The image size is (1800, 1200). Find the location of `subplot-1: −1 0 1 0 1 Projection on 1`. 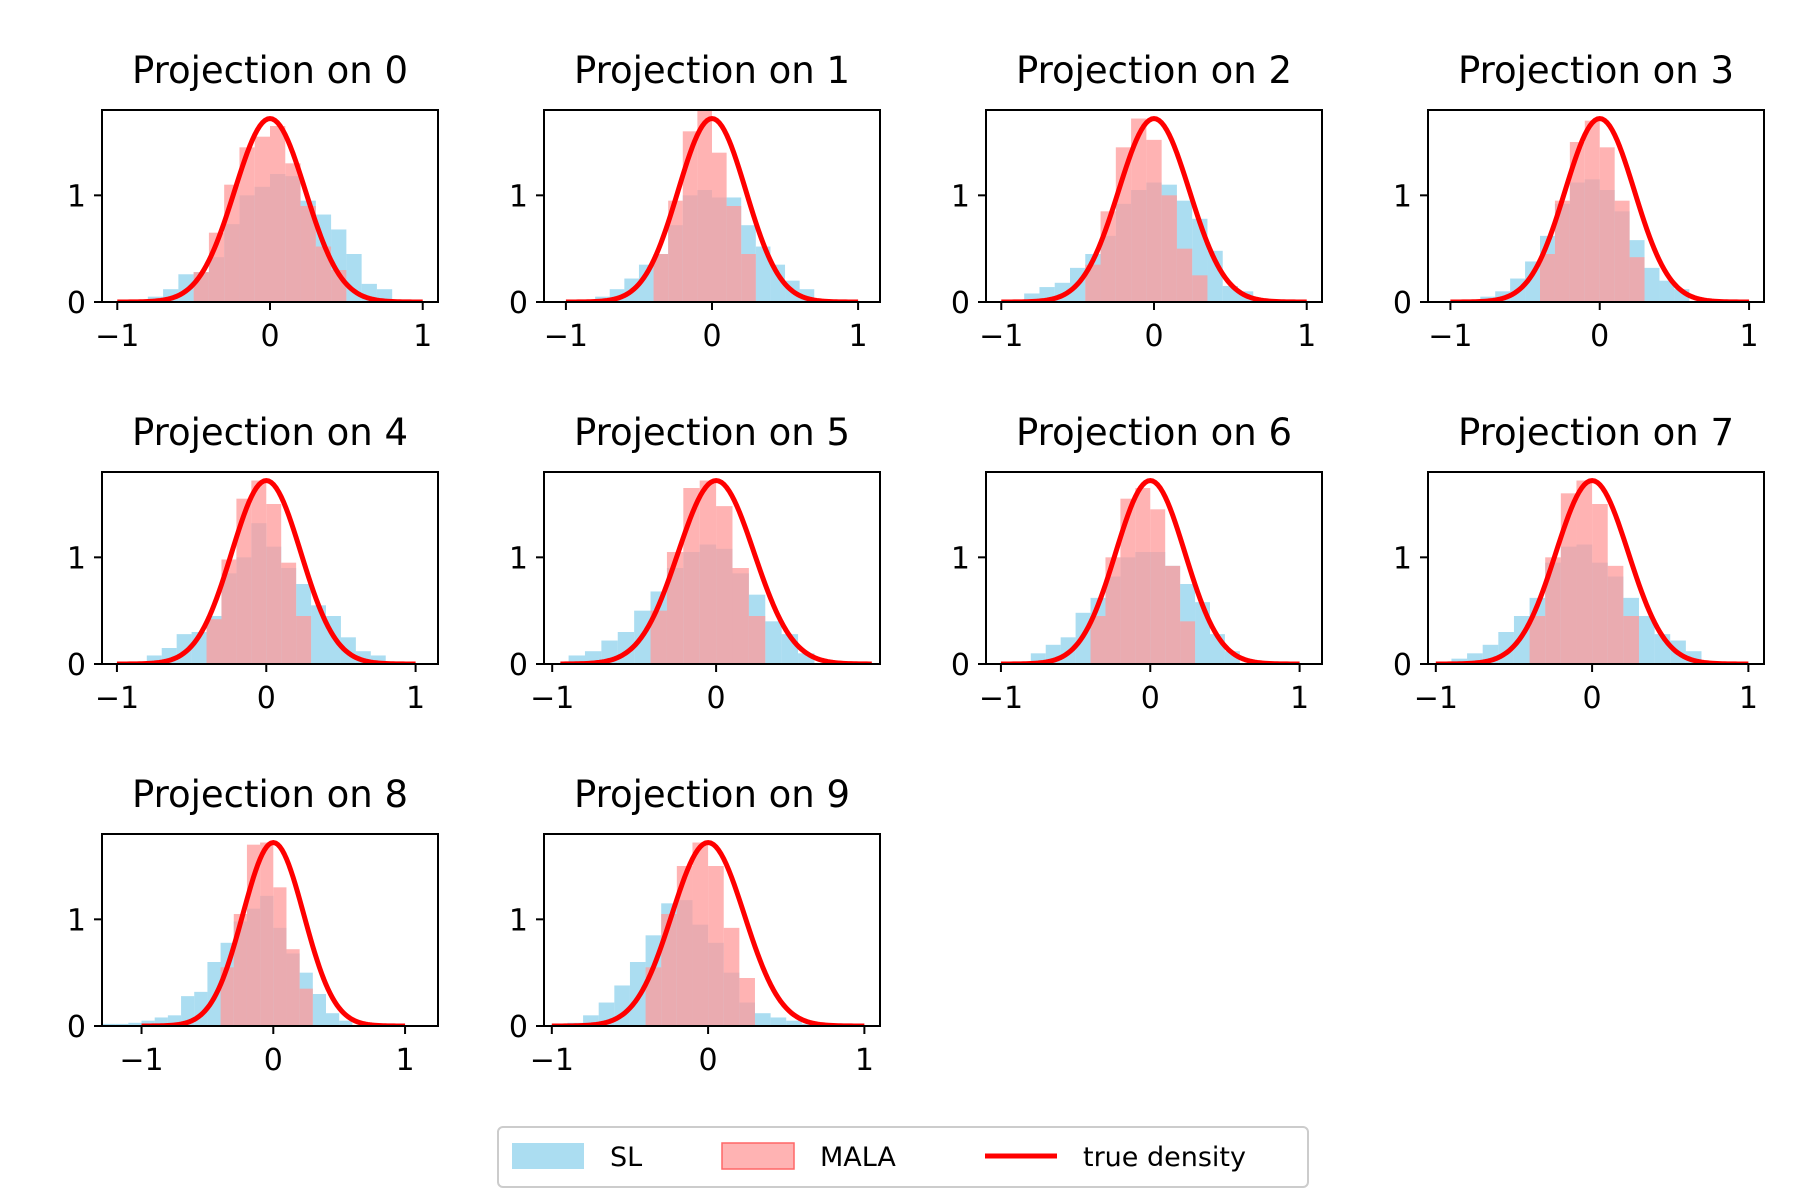

subplot-1: −1 0 1 0 1 Projection on 1 is located at coordinates (695, 201).